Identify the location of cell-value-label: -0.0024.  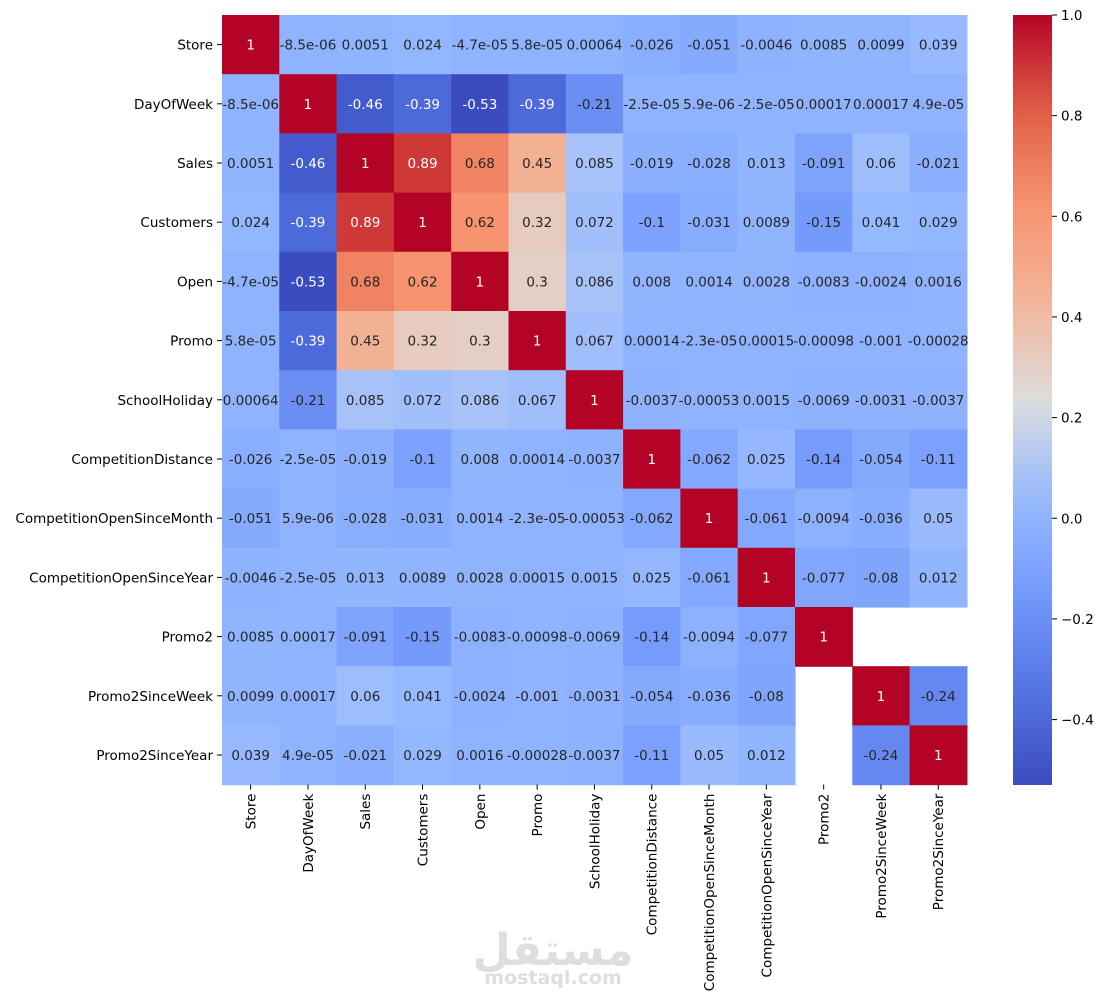
(881, 282).